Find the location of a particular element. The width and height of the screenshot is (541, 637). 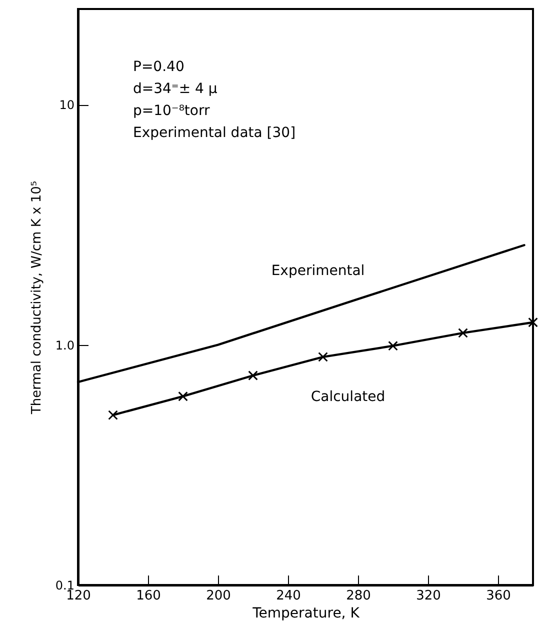

x-tick-label: 240 is located at coordinates (288, 596).